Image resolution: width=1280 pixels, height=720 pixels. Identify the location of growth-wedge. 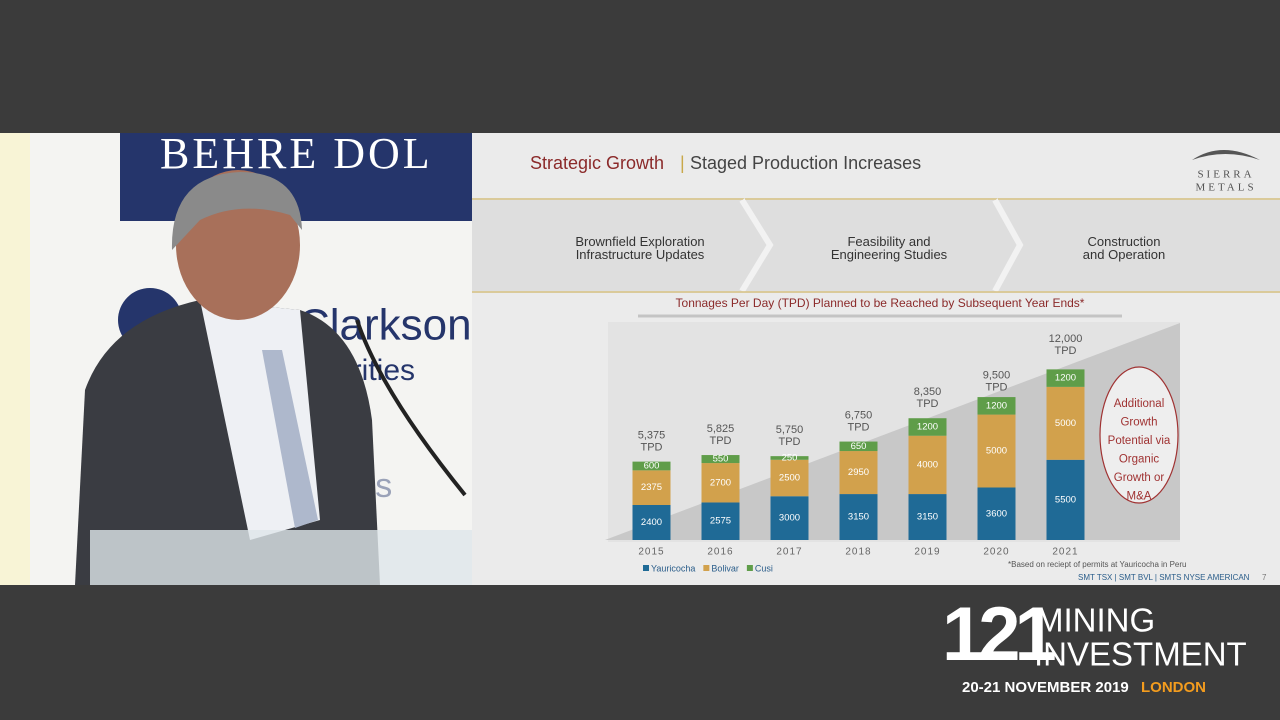
(892, 431).